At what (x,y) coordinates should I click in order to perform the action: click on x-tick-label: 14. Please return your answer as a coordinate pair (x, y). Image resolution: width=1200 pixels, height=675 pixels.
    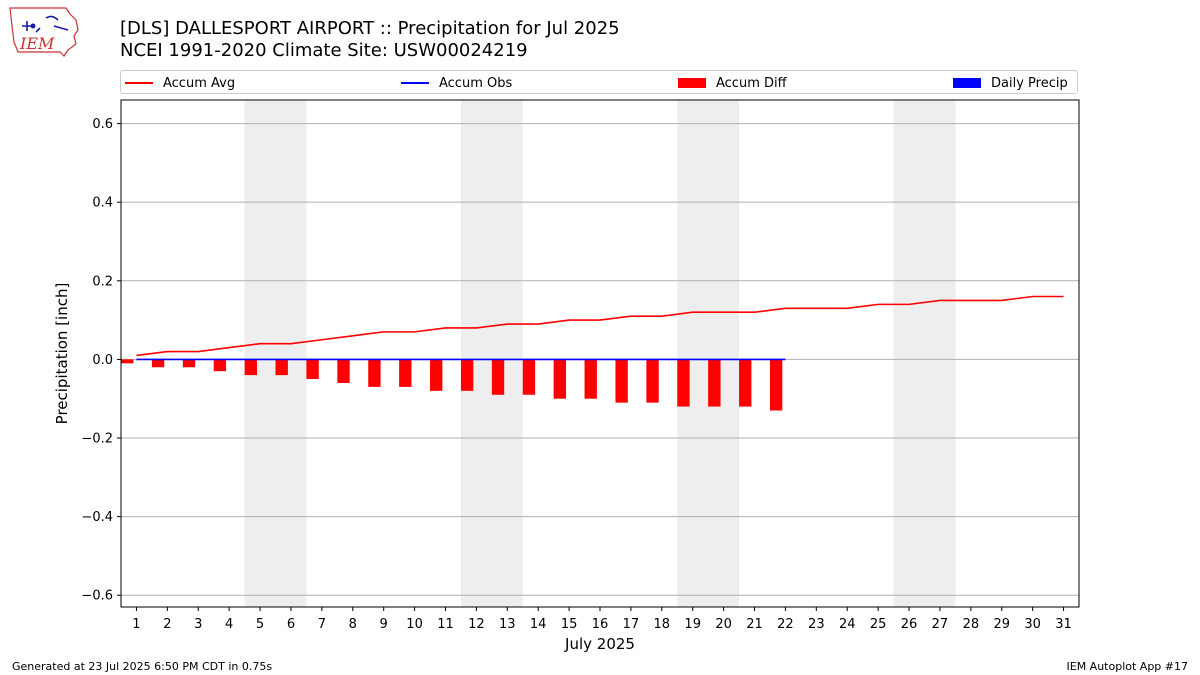
    Looking at the image, I should click on (538, 624).